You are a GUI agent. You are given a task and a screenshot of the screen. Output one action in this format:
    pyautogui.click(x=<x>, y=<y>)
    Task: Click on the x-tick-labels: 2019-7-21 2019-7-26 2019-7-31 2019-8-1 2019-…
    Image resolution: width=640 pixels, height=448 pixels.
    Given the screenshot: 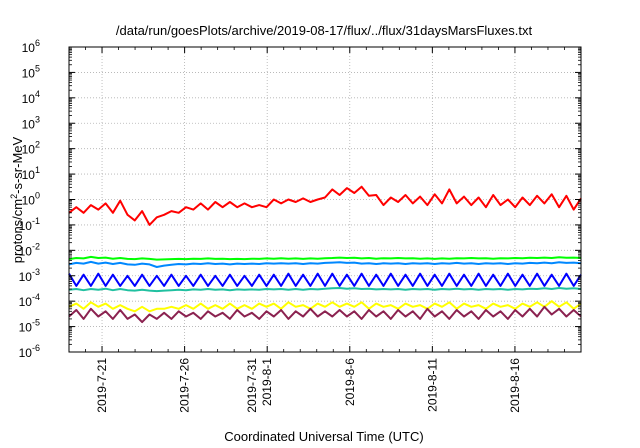 What is the action you would take?
    pyautogui.click(x=308, y=385)
    